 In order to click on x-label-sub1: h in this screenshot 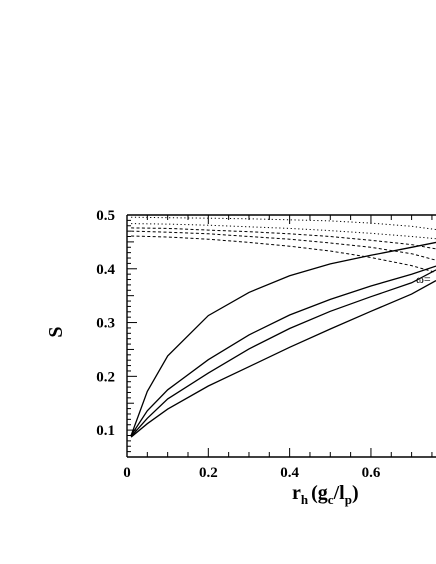, I will do `click(305, 499)`.